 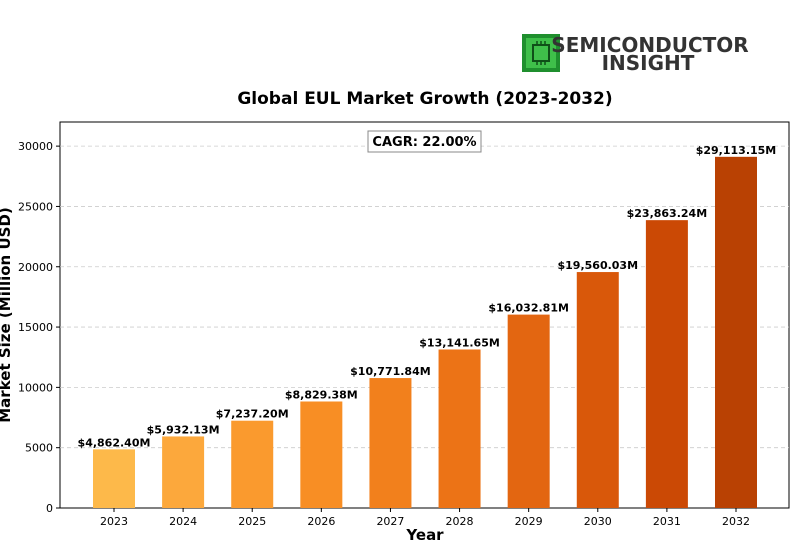 I want to click on logo: SEMICONDUCTOR INSIGHT, so click(x=635, y=54).